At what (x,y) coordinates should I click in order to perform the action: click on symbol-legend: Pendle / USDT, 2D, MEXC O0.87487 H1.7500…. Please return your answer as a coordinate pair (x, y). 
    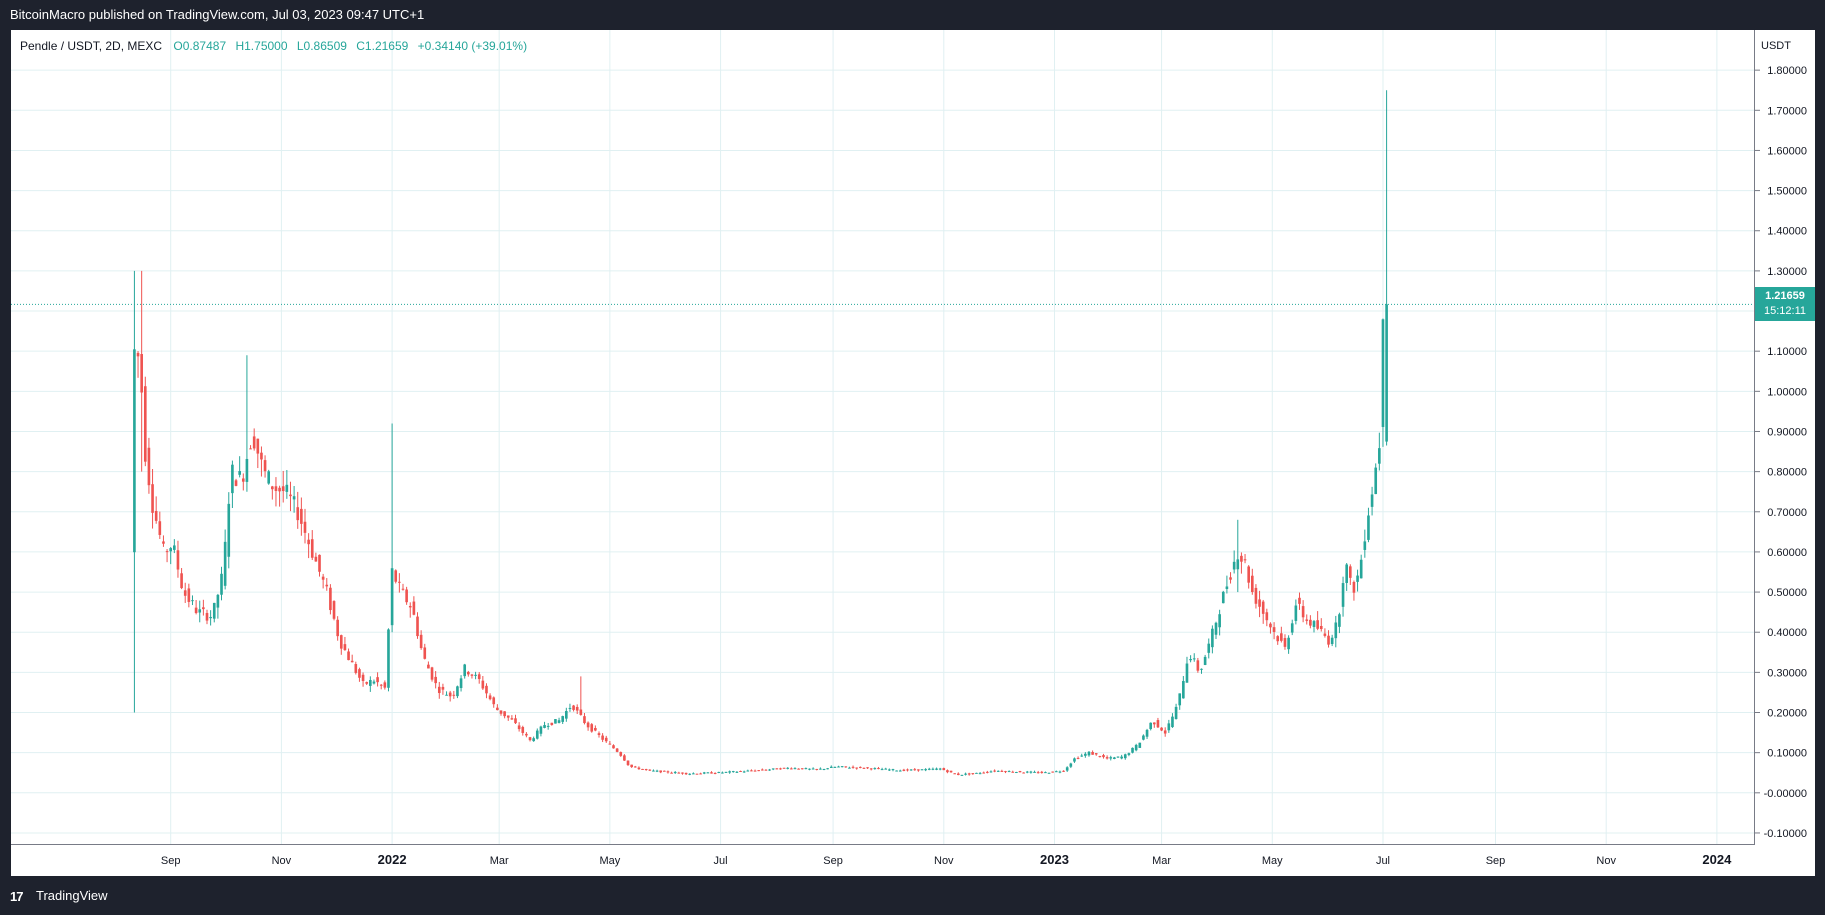
    Looking at the image, I should click on (276, 46).